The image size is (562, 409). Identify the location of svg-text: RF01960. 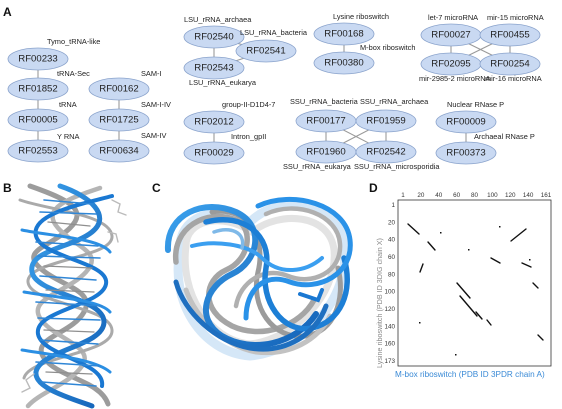
(325, 152).